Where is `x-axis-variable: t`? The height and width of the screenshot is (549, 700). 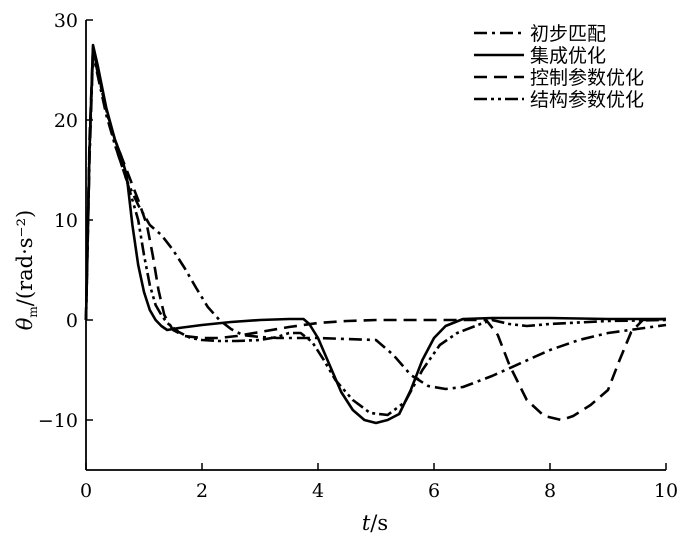
x-axis-variable: t is located at coordinates (366, 523).